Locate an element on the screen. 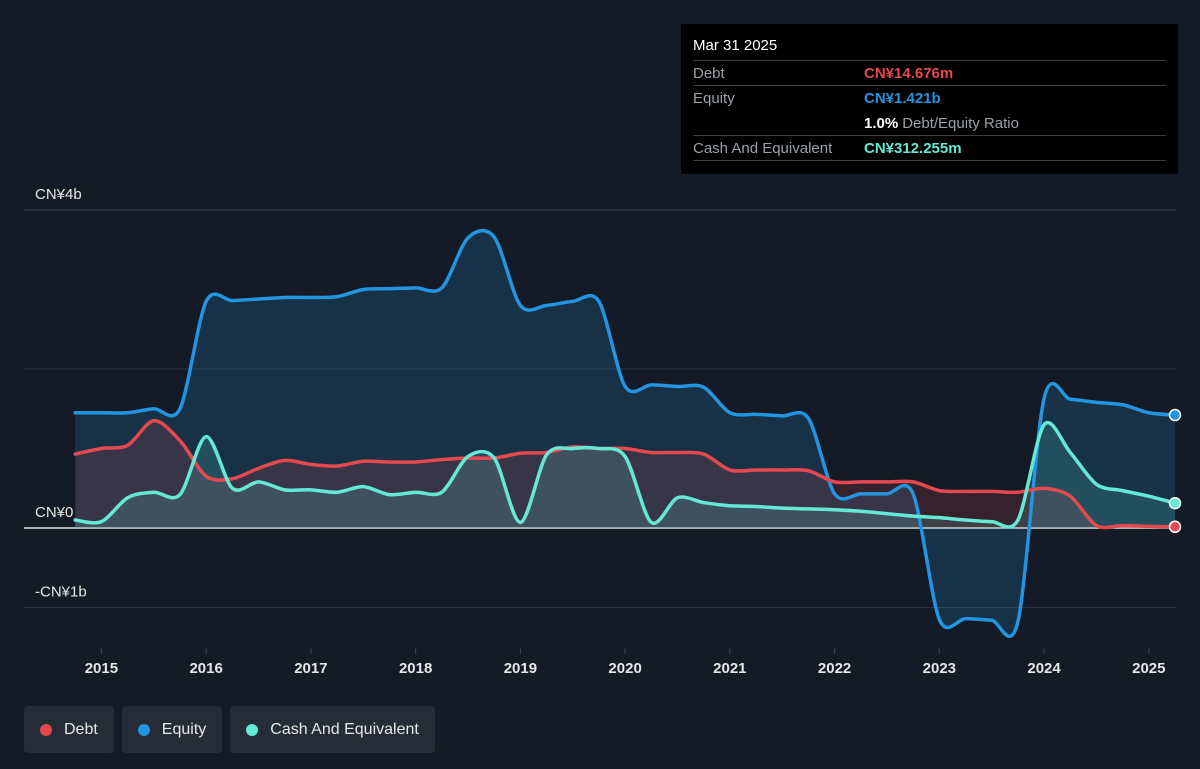 The height and width of the screenshot is (769, 1200). tooltip-debt-value: CN¥14.676m is located at coordinates (909, 73).